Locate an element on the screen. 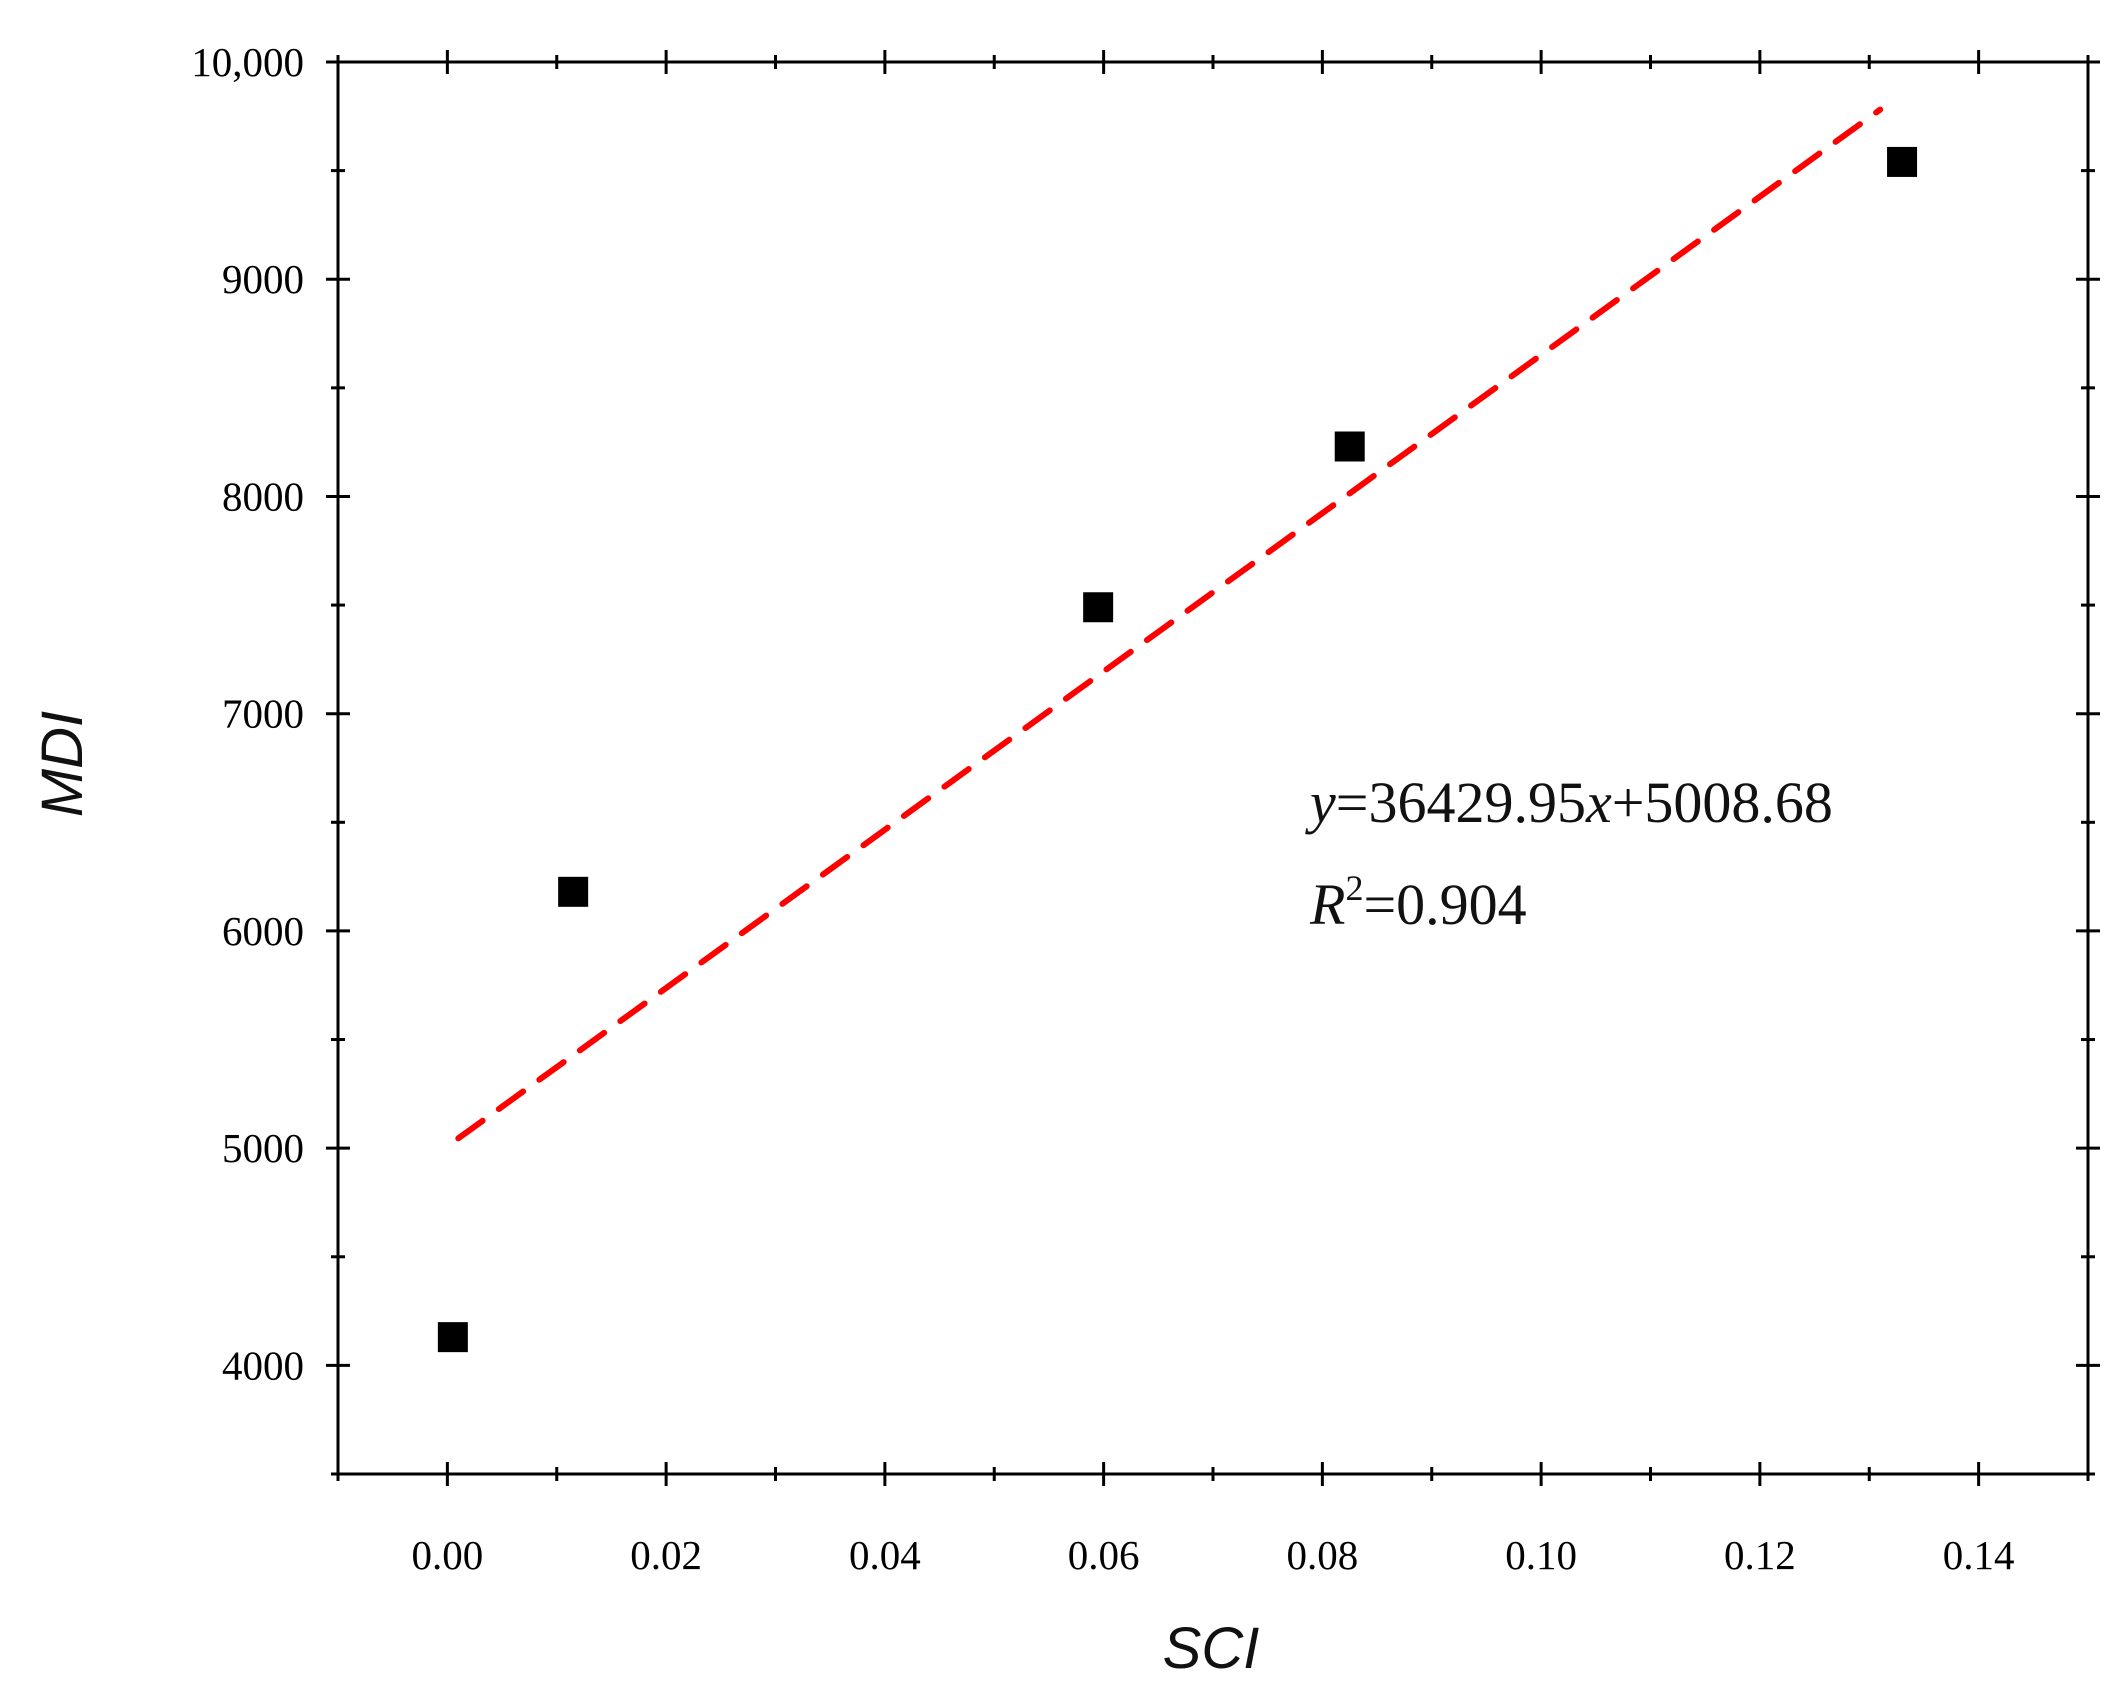  regression-equation: y=36429.95x+5008.68 is located at coordinates (1569, 802).